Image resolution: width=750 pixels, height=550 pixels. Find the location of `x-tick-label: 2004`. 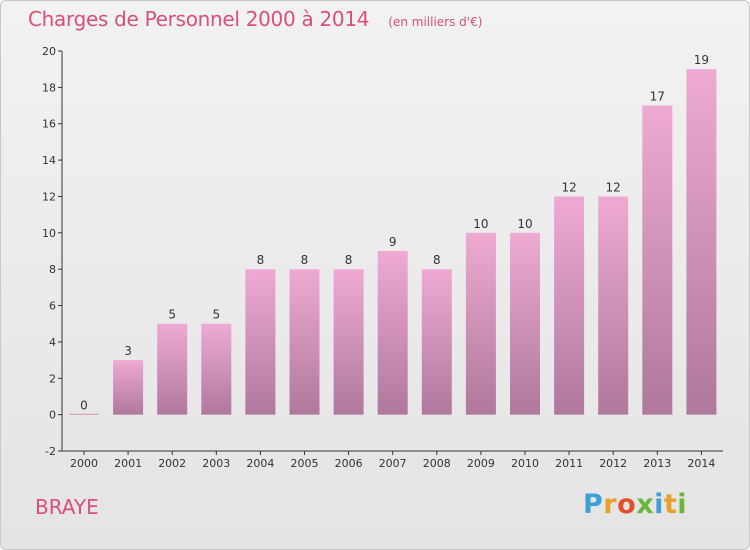

x-tick-label: 2004 is located at coordinates (260, 463).